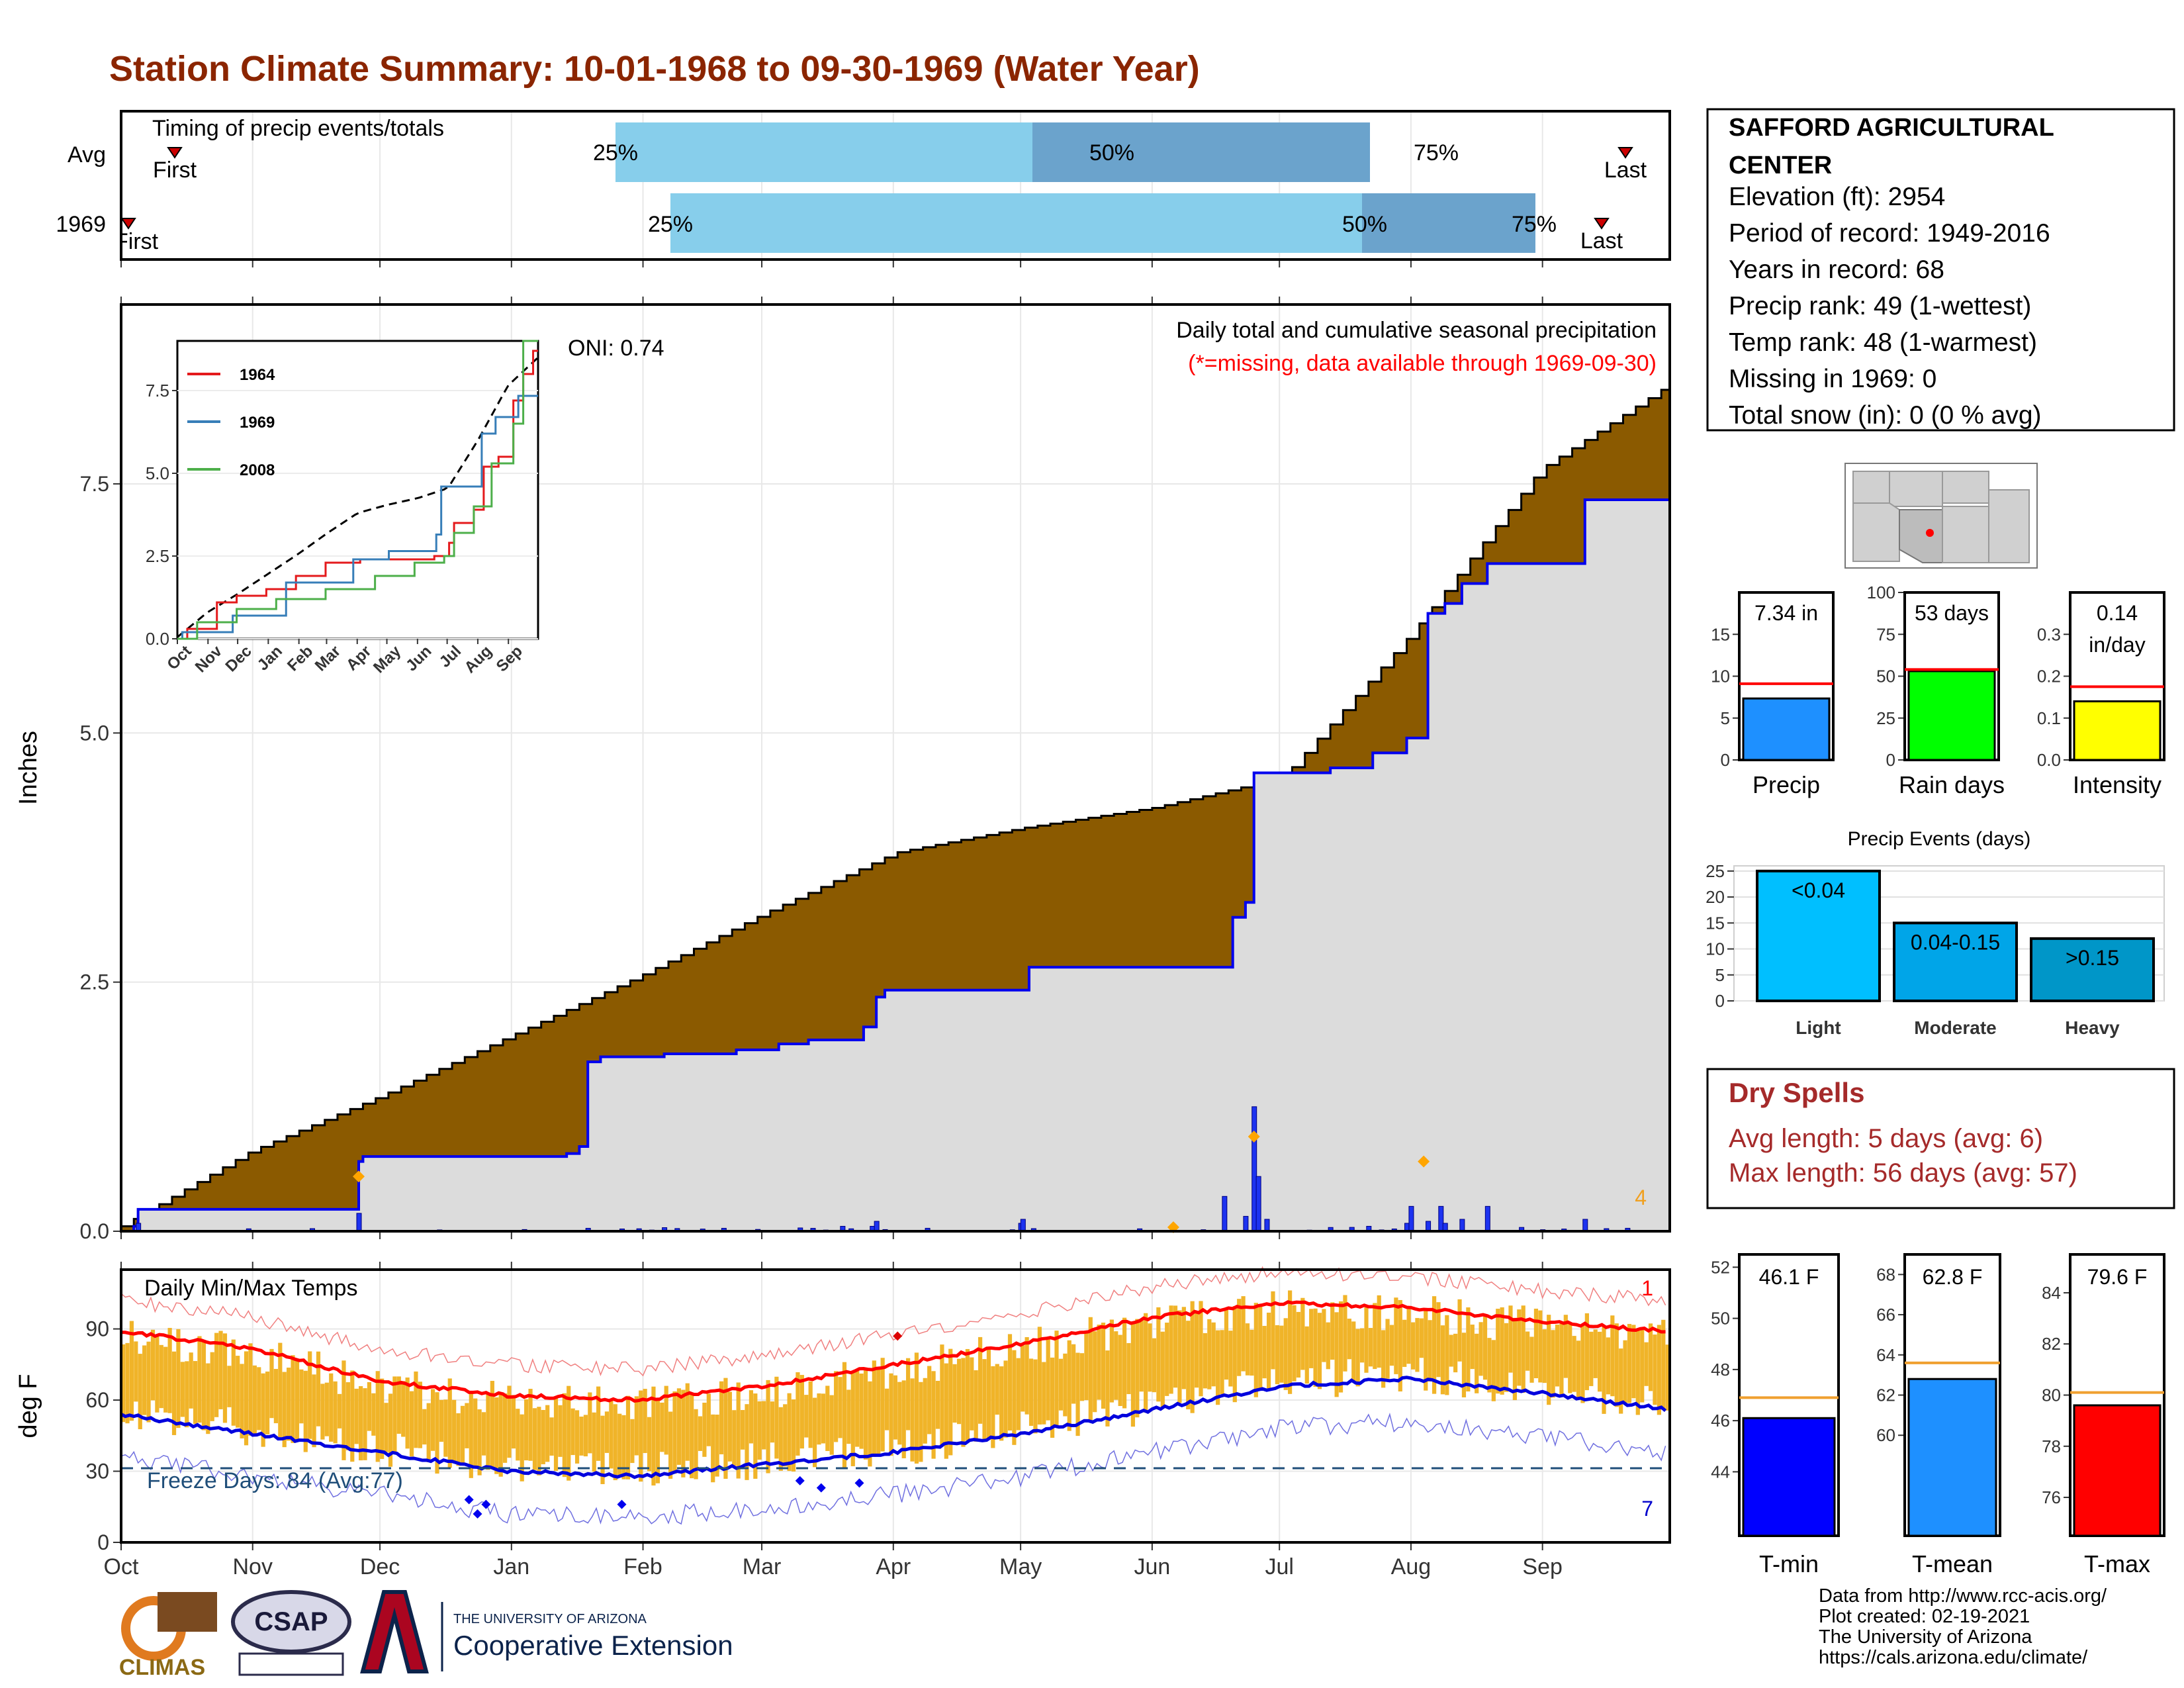 The width and height of the screenshot is (2184, 1688). Describe the element at coordinates (1940, 270) in the screenshot. I see `station-frame` at that location.